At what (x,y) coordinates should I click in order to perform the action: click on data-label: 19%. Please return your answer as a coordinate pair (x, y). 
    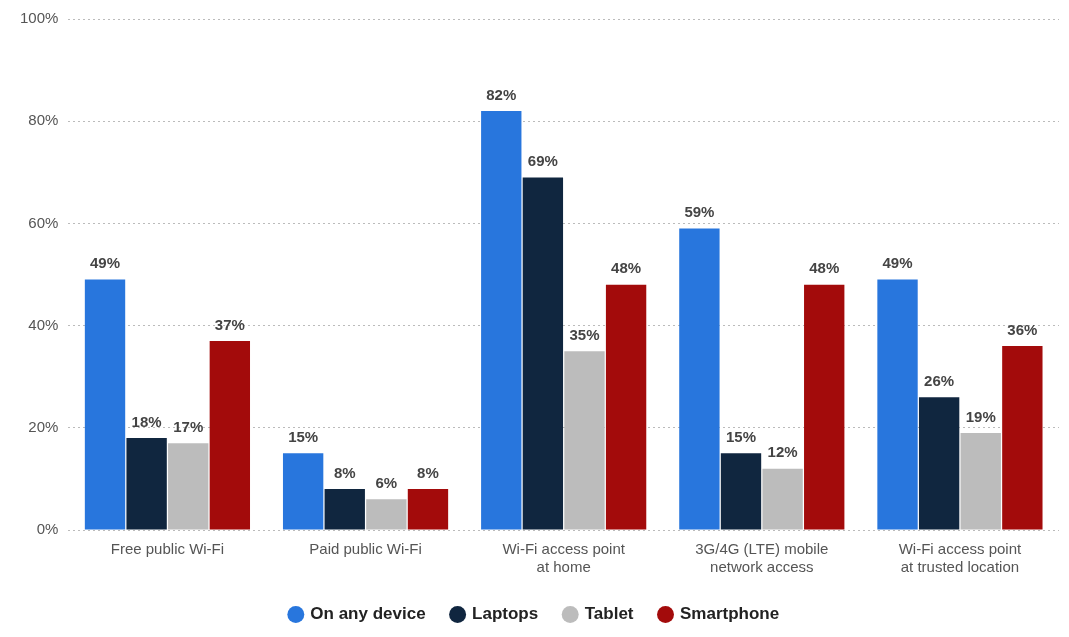
    Looking at the image, I should click on (980, 416).